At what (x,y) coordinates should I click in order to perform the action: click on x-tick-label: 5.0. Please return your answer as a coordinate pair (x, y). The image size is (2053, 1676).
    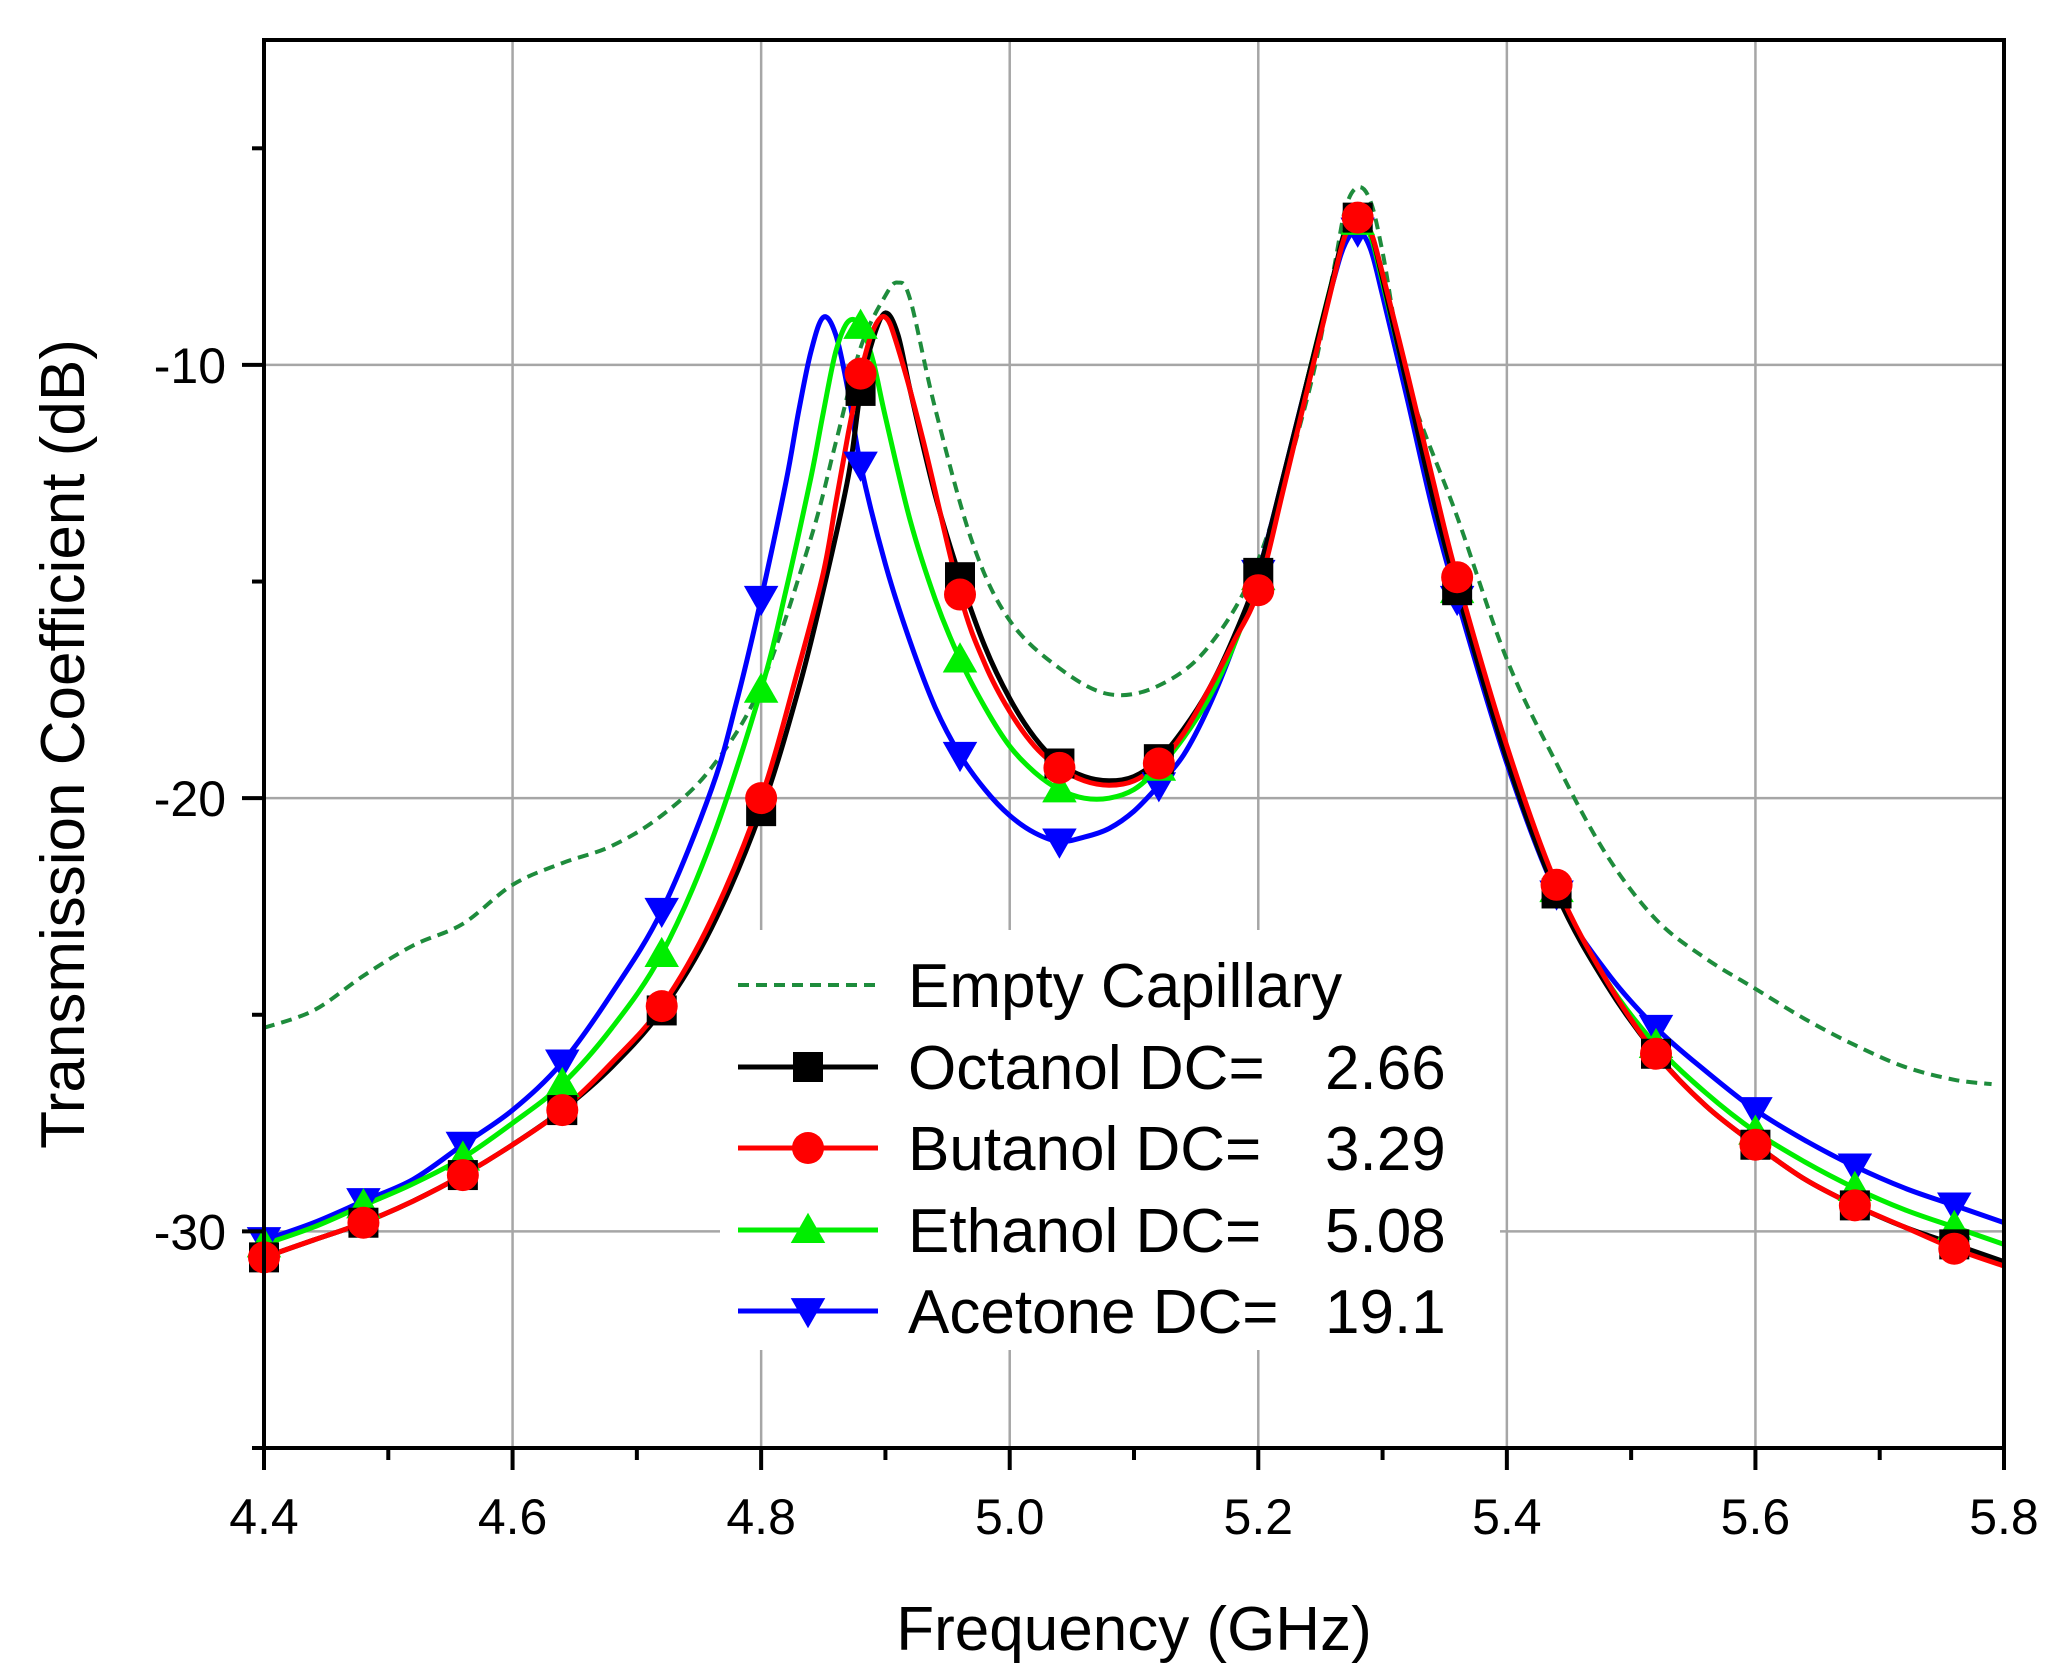
    Looking at the image, I should click on (1010, 1517).